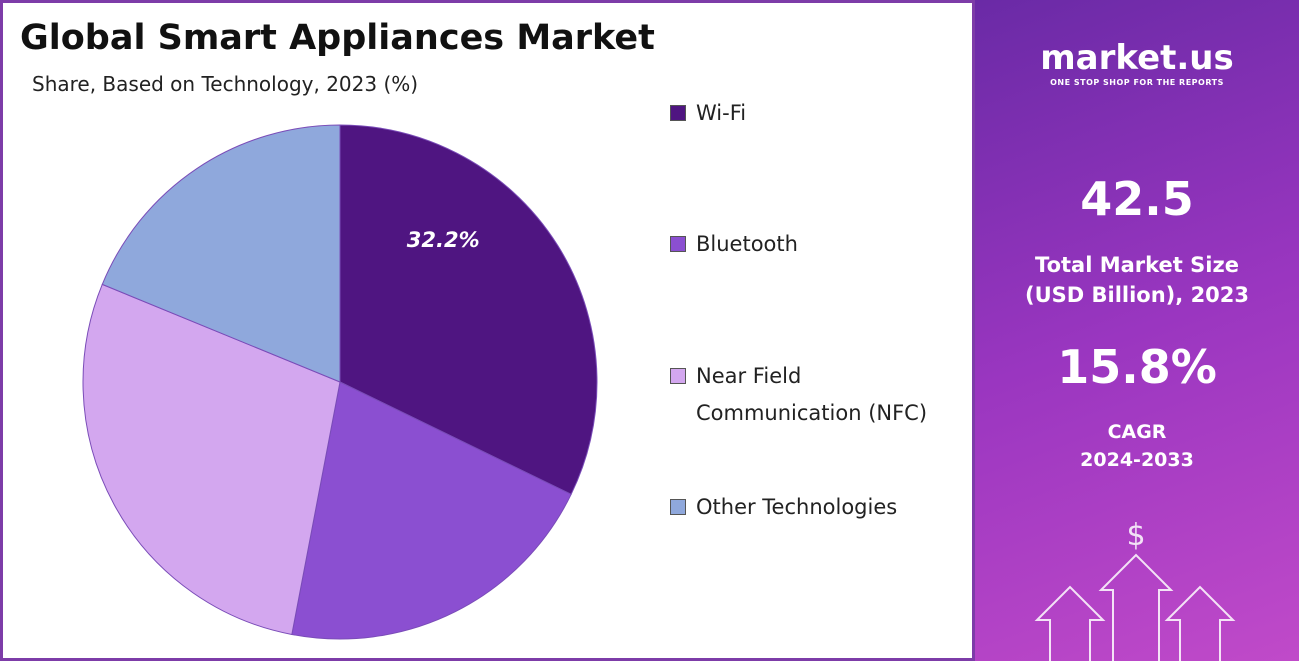 The image size is (1299, 661). I want to click on market-size-label: Total Market Size (USD Billion), 2023, so click(1137, 280).